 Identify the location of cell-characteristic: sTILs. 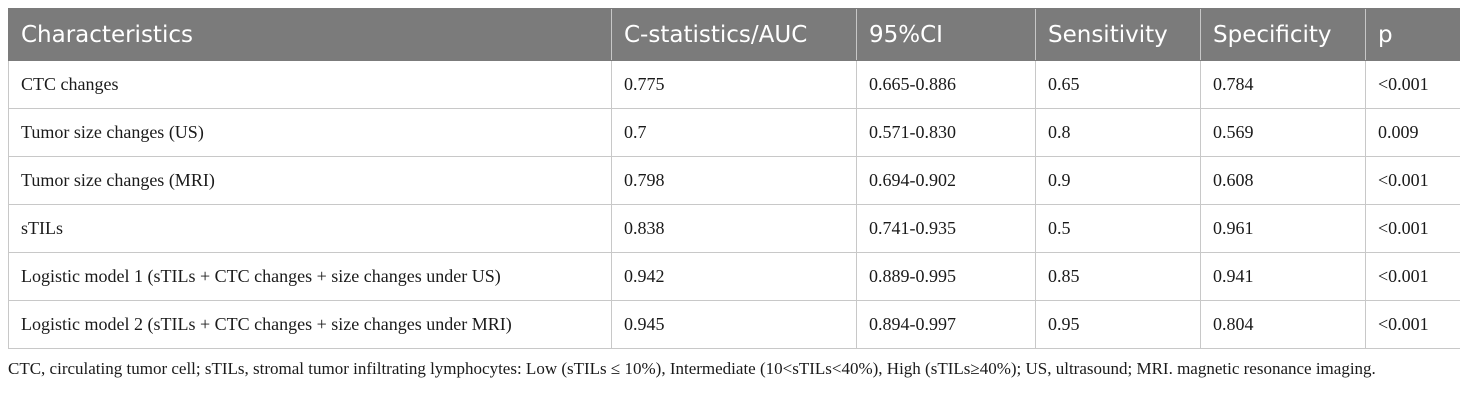
(310, 228).